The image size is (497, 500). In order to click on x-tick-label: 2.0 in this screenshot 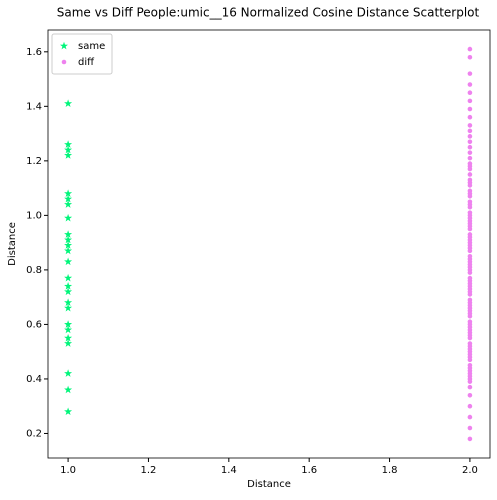, I will do `click(470, 470)`.